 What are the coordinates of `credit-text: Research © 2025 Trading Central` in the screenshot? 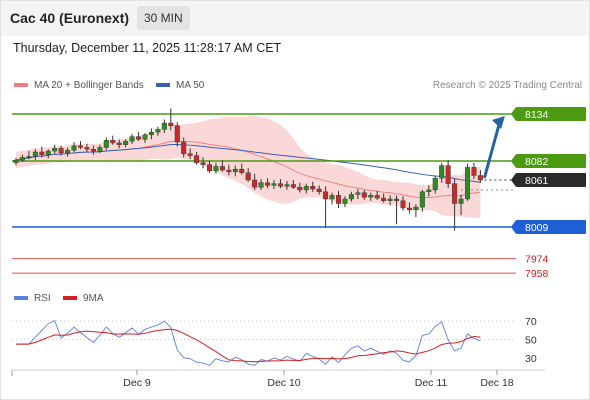 It's located at (507, 85).